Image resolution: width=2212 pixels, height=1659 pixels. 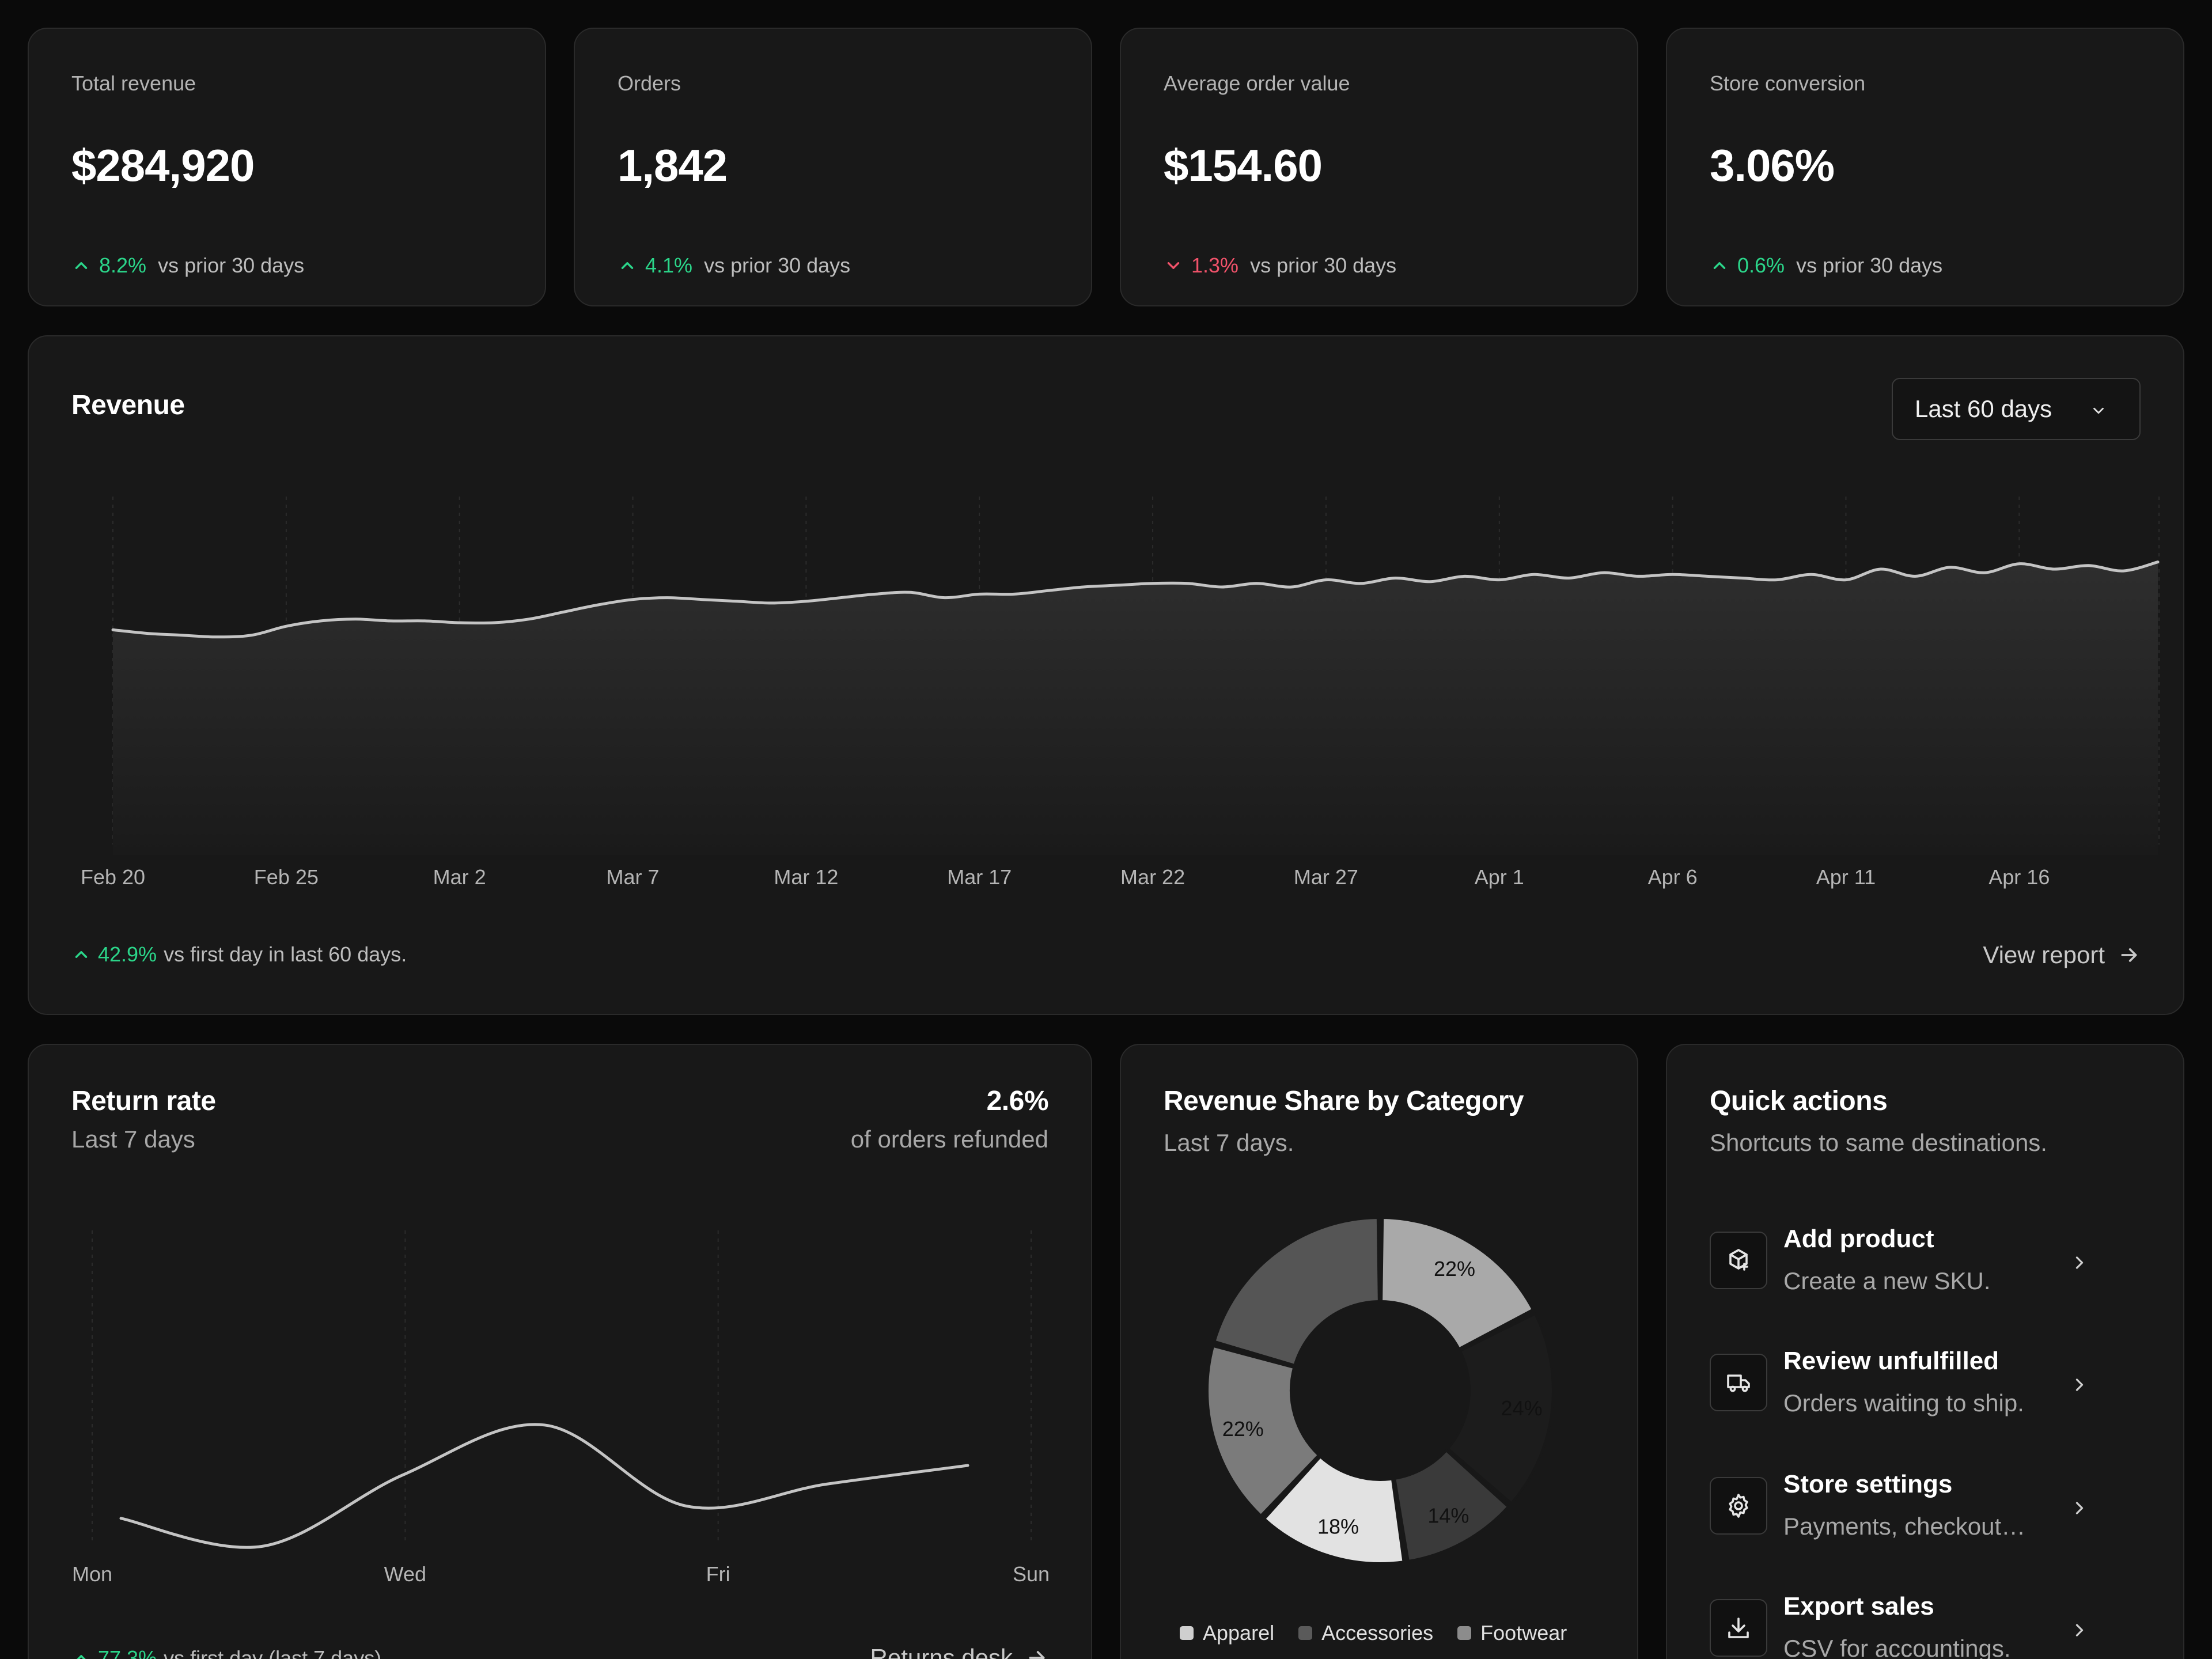 I want to click on kpi-label: Store conversion, so click(x=1788, y=83).